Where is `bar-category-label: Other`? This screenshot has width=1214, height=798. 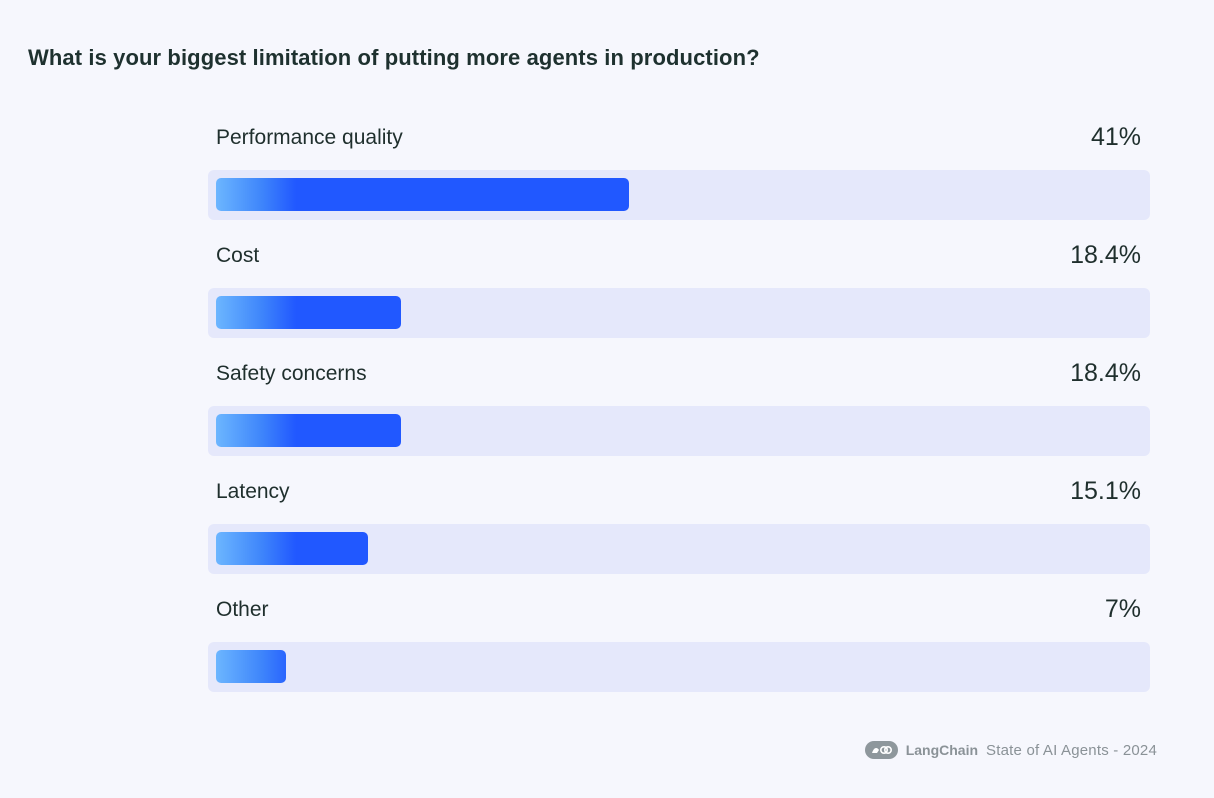
bar-category-label: Other is located at coordinates (242, 609).